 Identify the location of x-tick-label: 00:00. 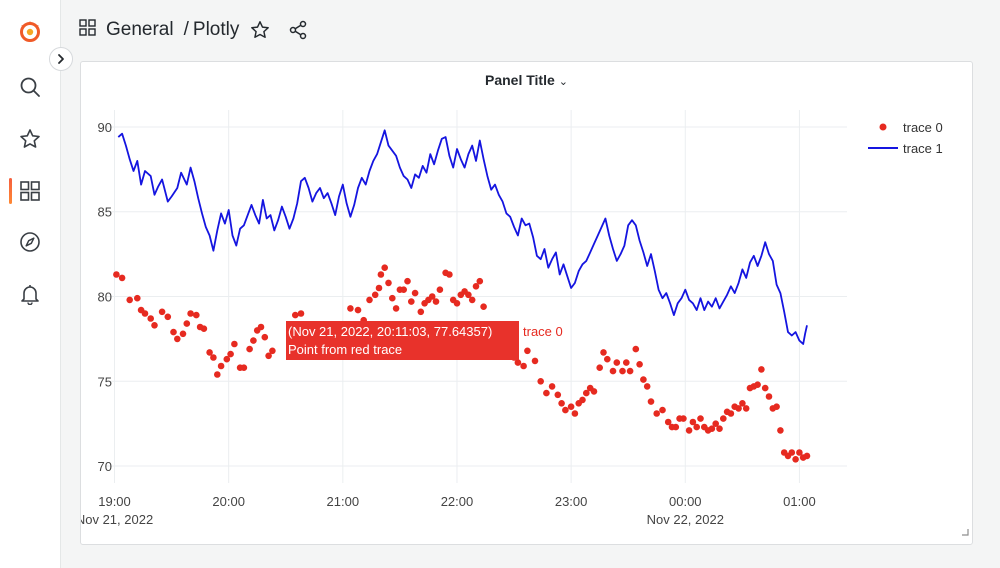
(685, 501).